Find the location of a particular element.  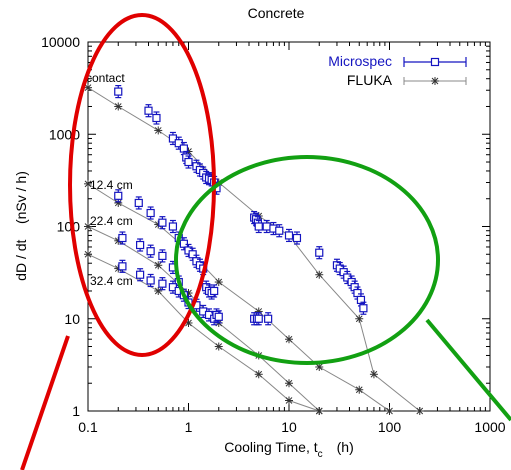

y-tick-label: 100 is located at coordinates (69, 227).